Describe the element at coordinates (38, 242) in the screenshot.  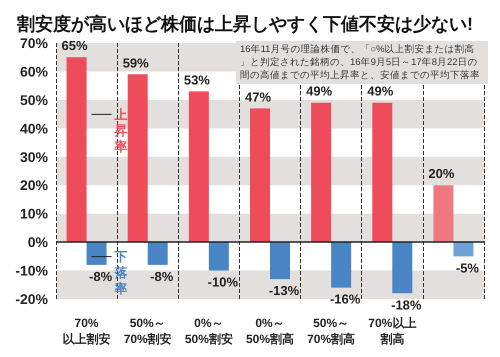
I see `y-tick-label: 0%` at that location.